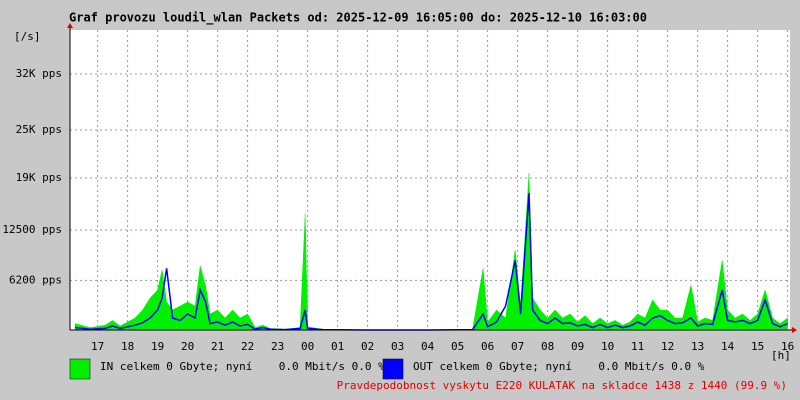 The width and height of the screenshot is (800, 400). Describe the element at coordinates (70, 25) in the screenshot. I see `y-axis-arrow` at that location.